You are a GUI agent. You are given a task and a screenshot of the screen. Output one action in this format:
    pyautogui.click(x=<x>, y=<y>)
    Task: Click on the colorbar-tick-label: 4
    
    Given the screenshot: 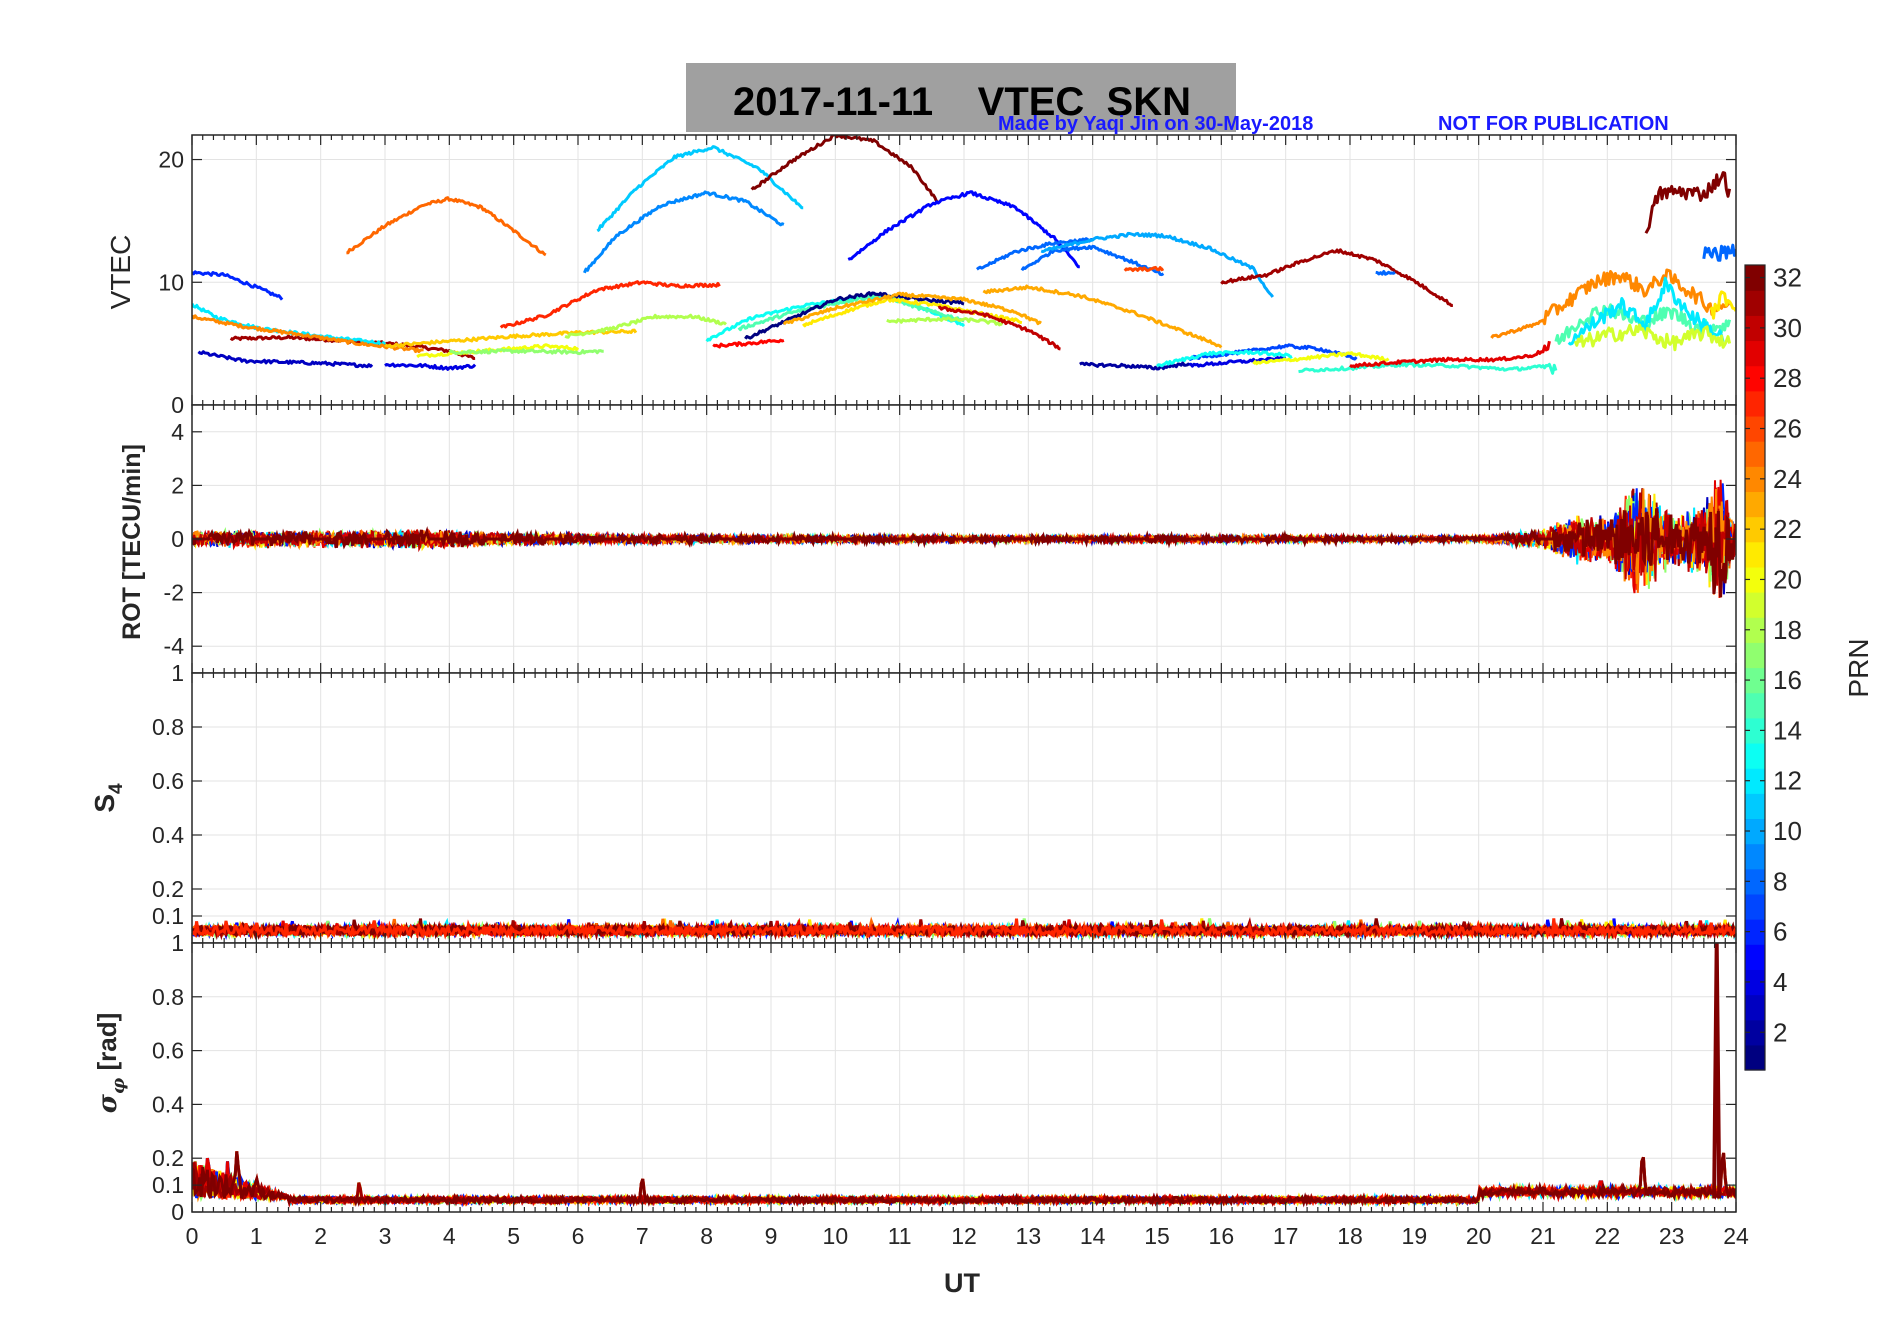 What is the action you would take?
    pyautogui.click(x=1780, y=982)
    